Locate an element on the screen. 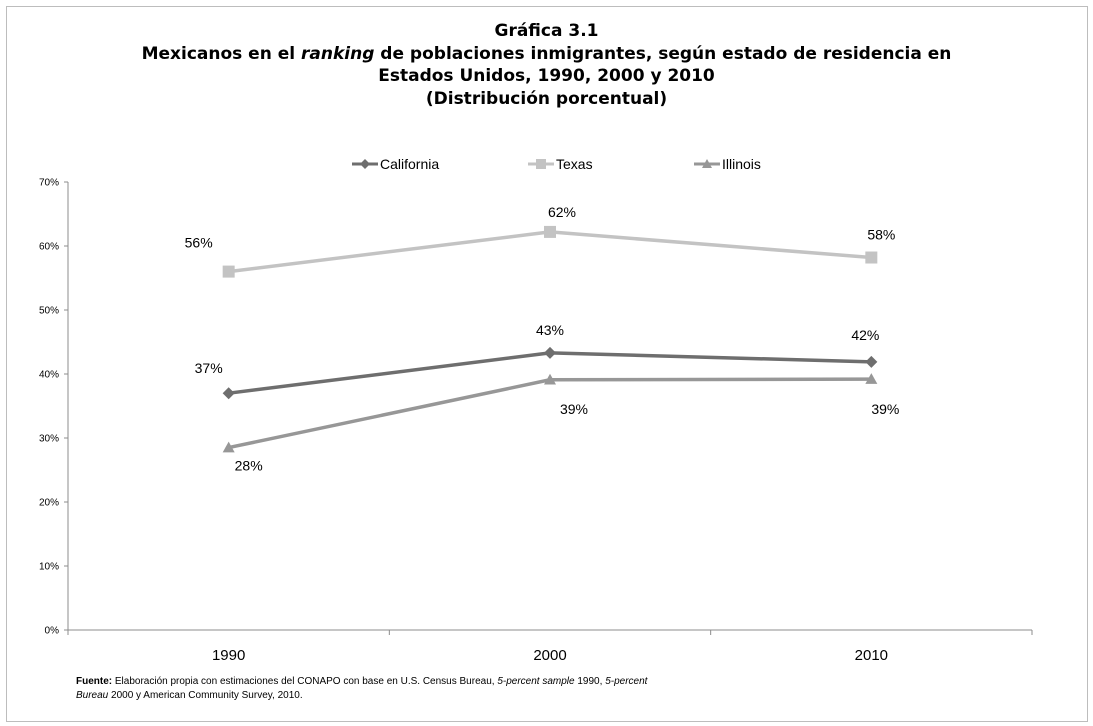 Image resolution: width=1093 pixels, height=726 pixels. footnote-text-3: 2000 y American Community Survey, 2010. is located at coordinates (205, 695).